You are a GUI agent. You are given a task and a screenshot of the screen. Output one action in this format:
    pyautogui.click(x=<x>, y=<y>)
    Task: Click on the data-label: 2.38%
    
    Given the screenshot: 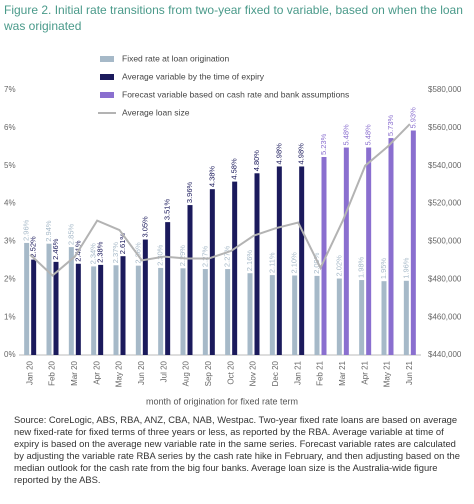 What is the action you would take?
    pyautogui.click(x=100, y=252)
    